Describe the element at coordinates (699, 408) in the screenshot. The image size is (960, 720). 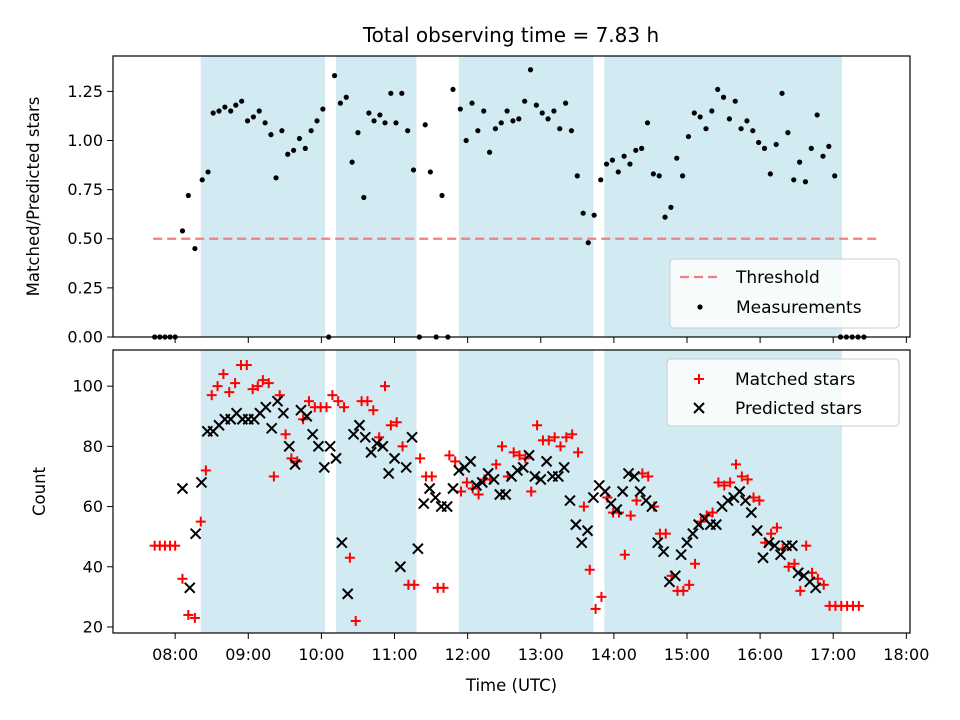
I see `legend-predicted-swatch` at that location.